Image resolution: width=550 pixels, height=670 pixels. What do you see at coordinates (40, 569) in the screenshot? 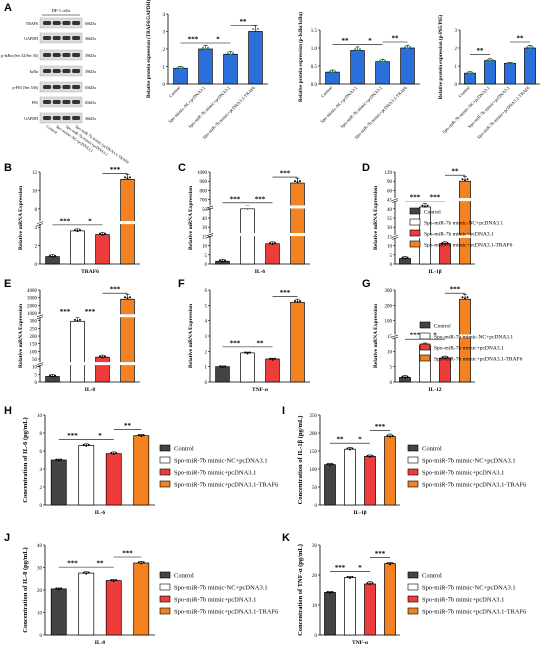
I see `y-tick-label: 30` at bounding box center [40, 569].